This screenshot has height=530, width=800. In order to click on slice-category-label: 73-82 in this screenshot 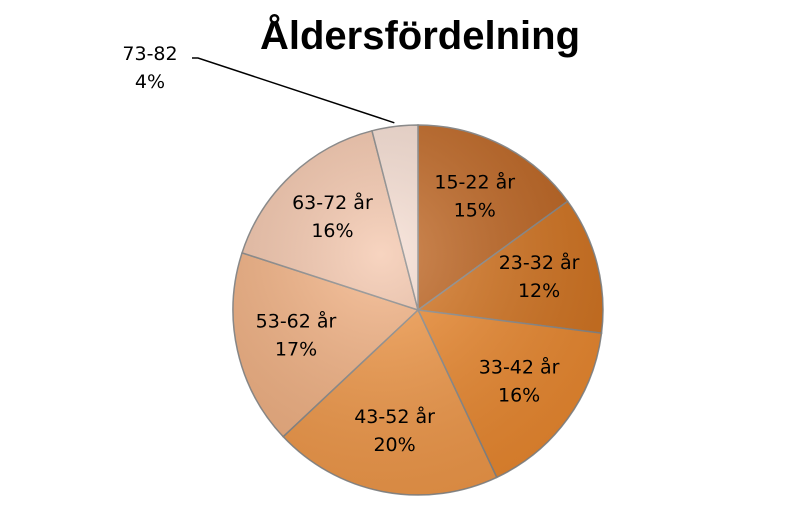, I will do `click(149, 54)`.